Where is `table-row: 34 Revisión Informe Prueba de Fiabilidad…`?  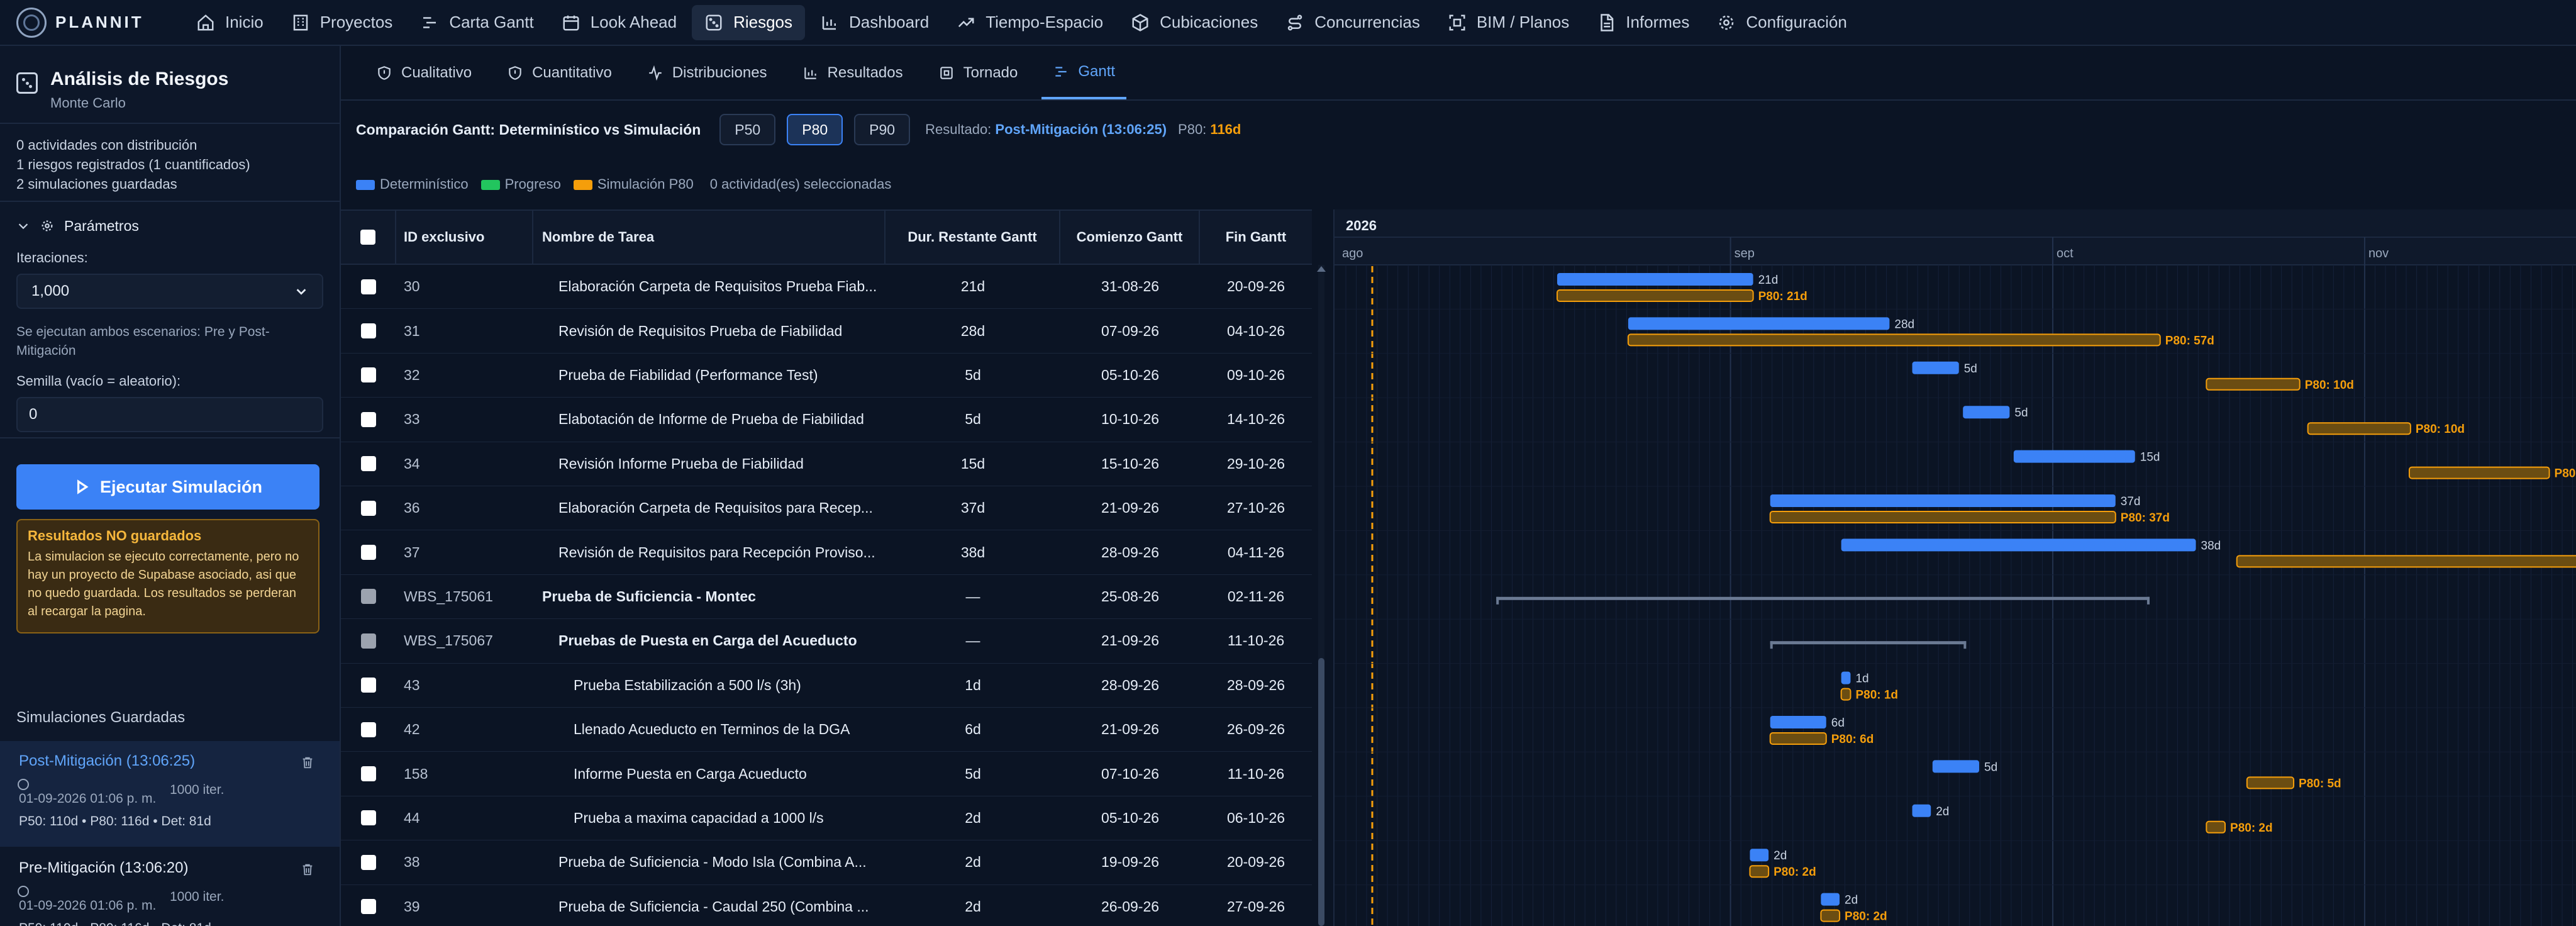 table-row: 34 Revisión Informe Prueba de Fiabilidad… is located at coordinates (826, 464).